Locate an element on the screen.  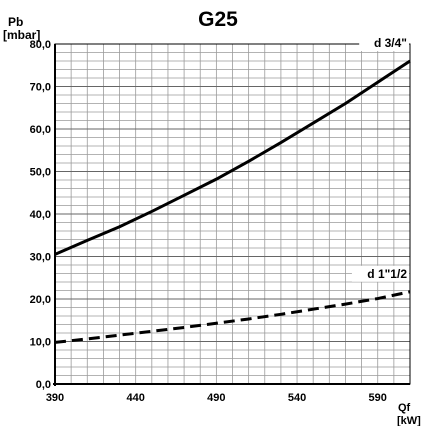
series-label-1: d 3/4" is located at coordinates (390, 43).